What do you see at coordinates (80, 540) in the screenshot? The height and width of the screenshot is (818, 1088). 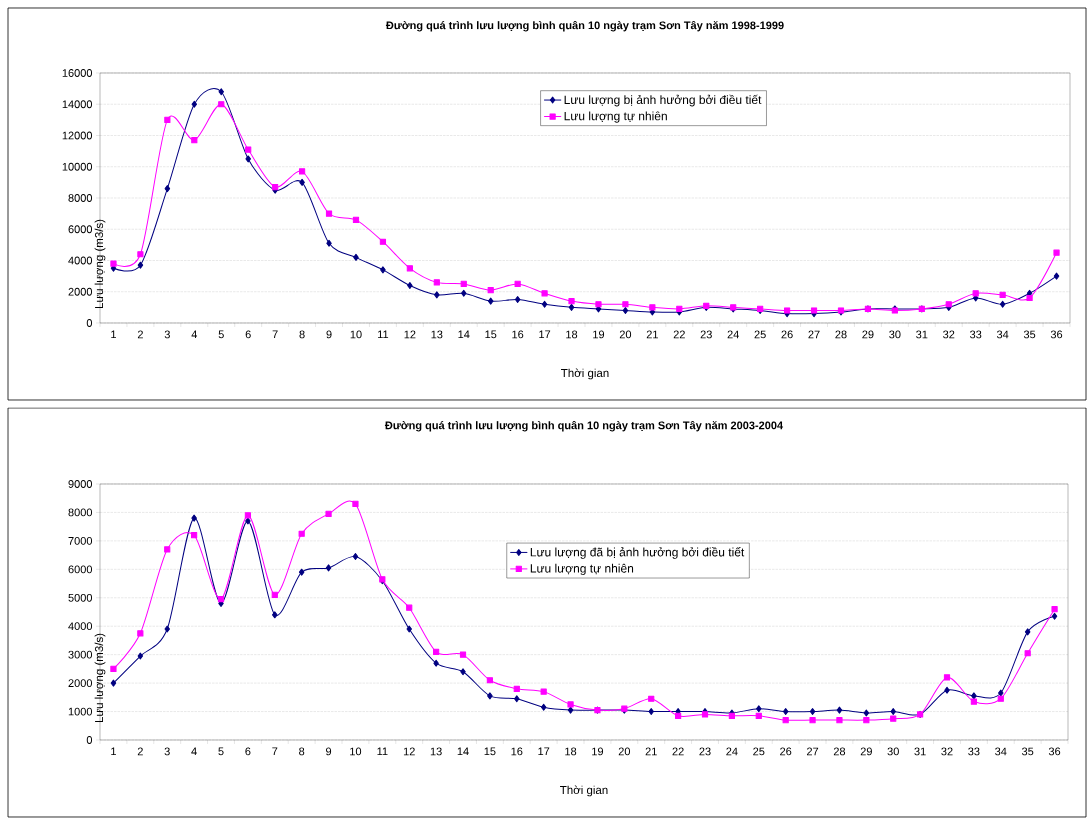 I see `y-tick-label: 7000` at bounding box center [80, 540].